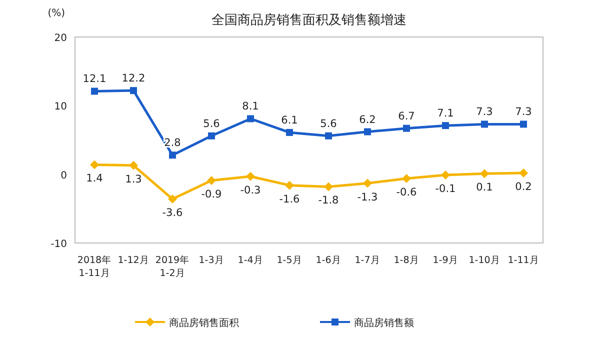  Describe the element at coordinates (204, 323) in the screenshot. I see `legend-label: 商品房销售面积` at that location.